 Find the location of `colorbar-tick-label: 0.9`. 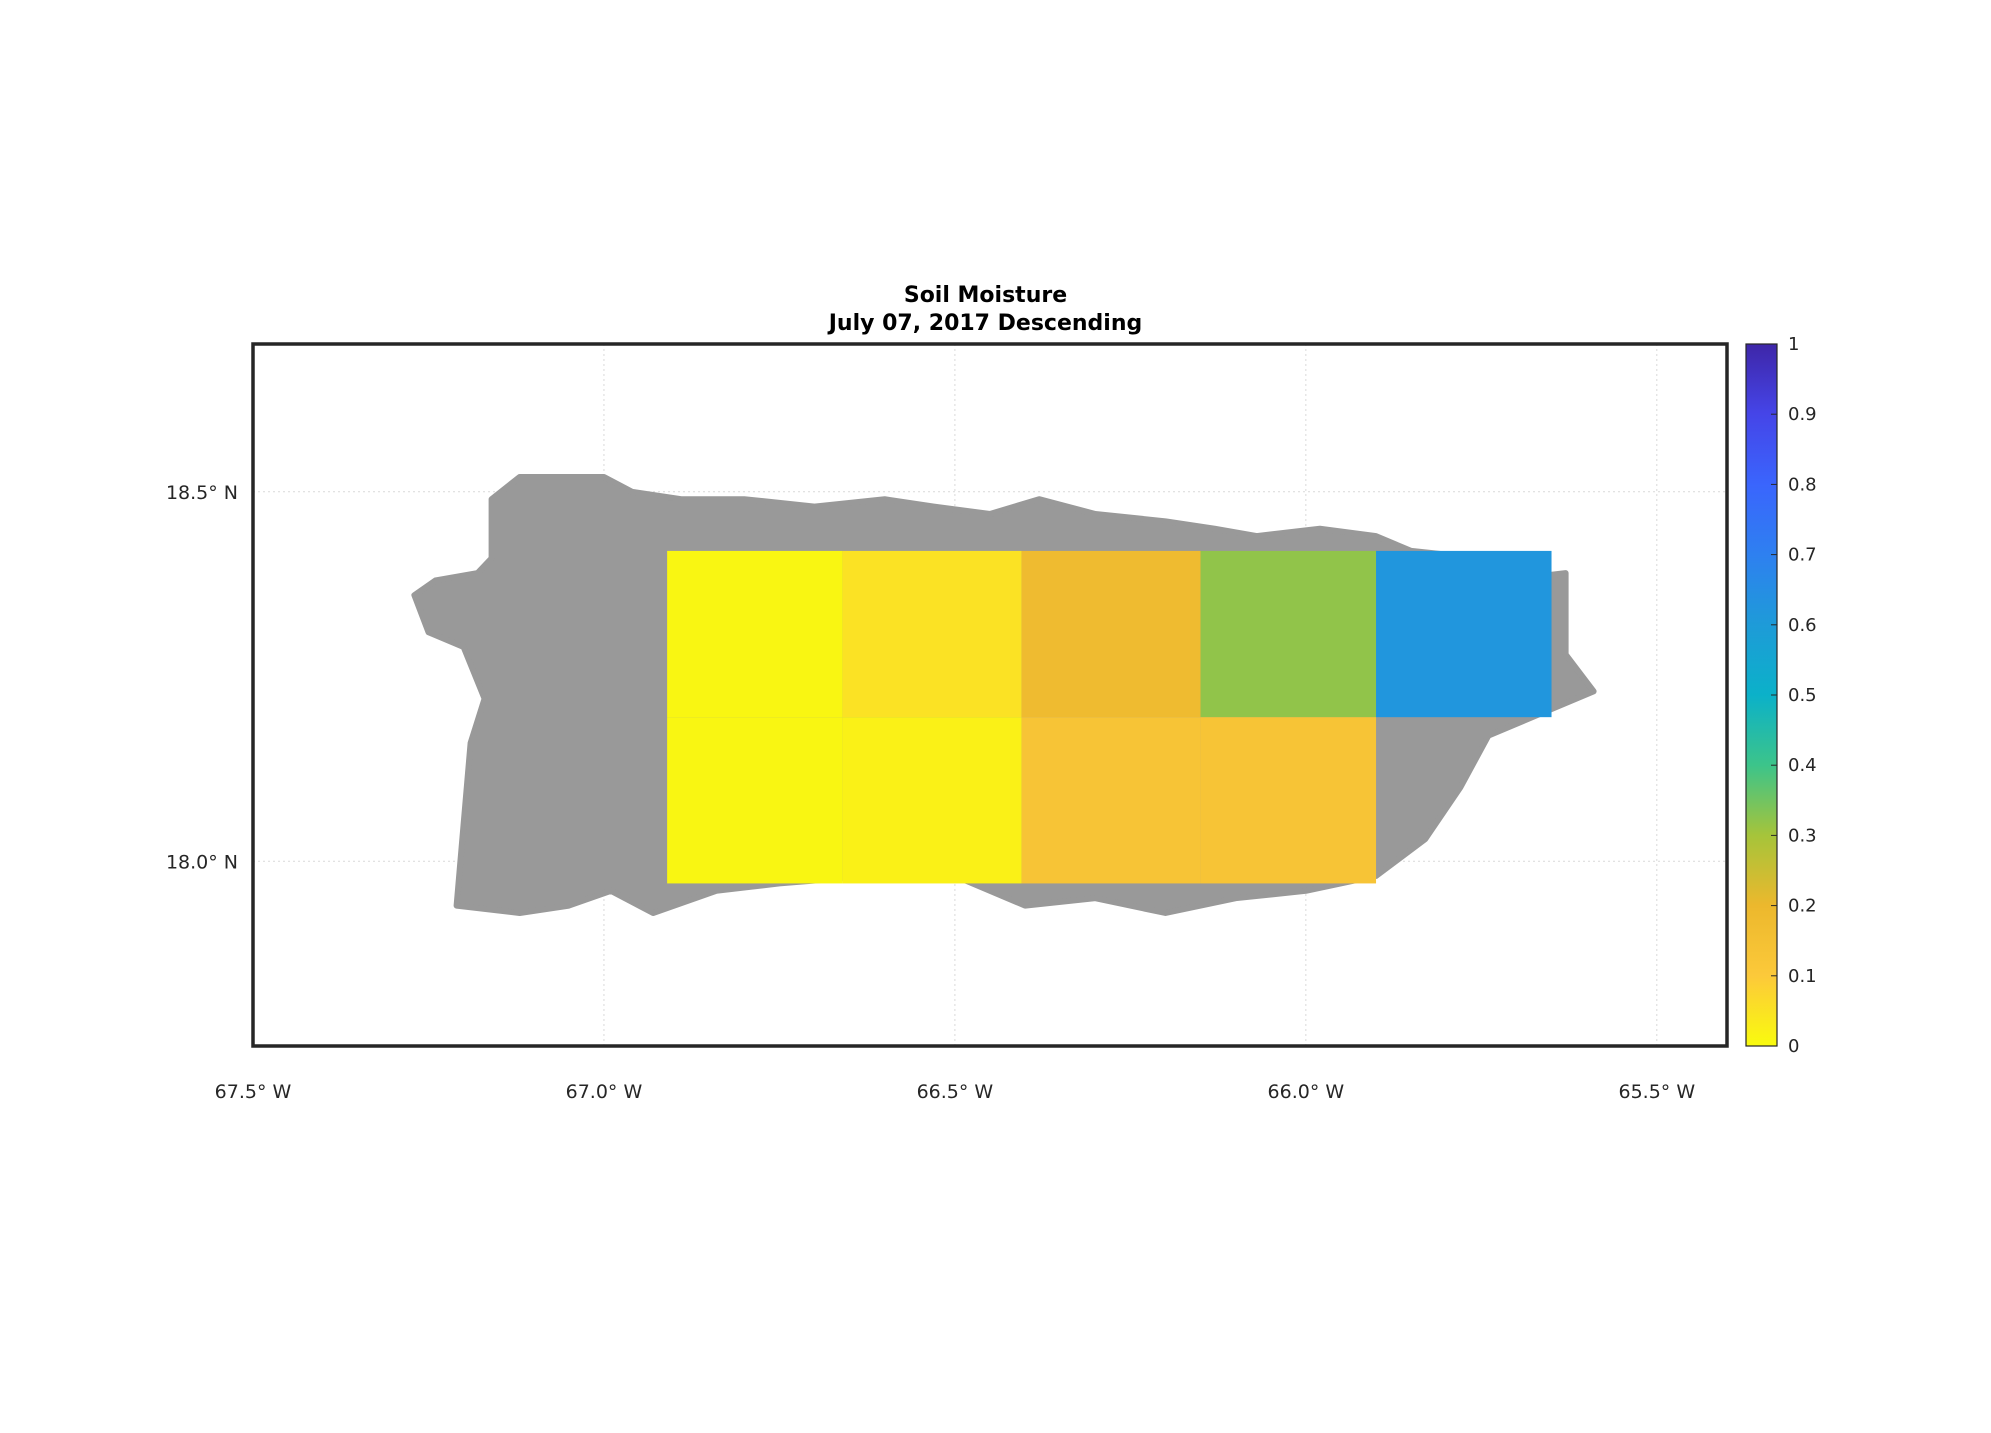

colorbar-tick-label: 0.9 is located at coordinates (1802, 414).